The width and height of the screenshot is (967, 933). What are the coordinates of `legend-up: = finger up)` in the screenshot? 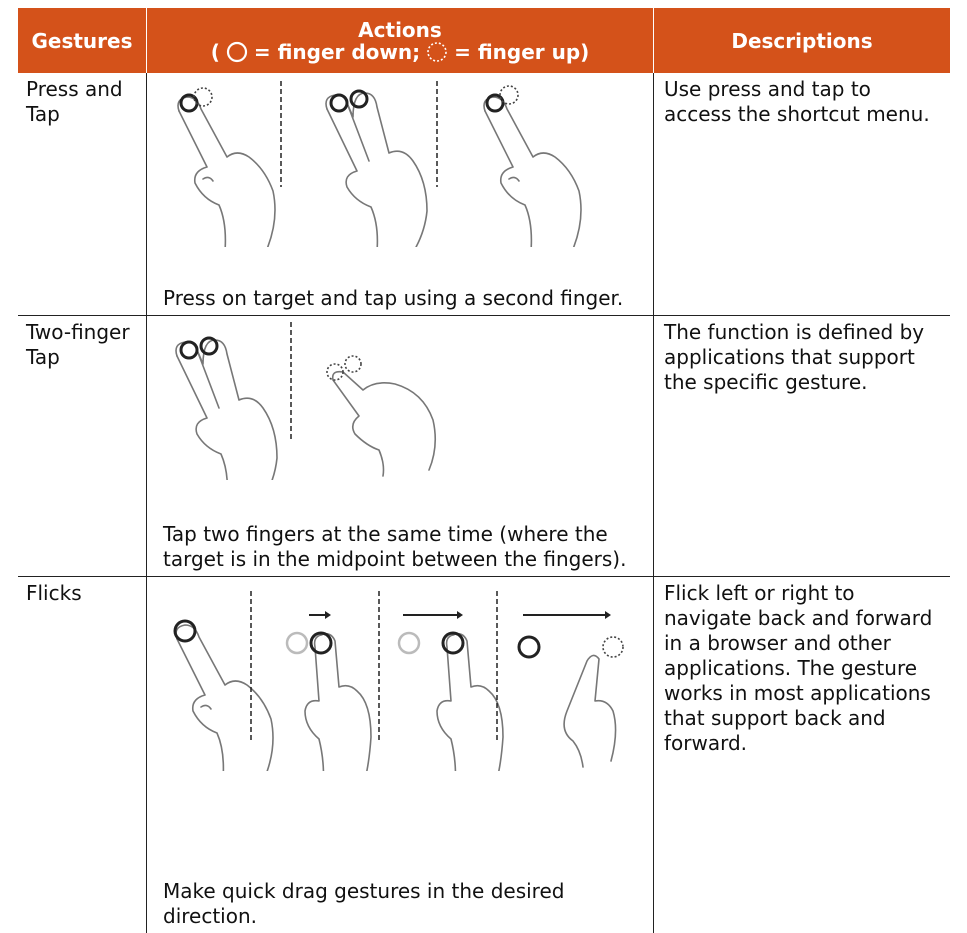 It's located at (522, 51).